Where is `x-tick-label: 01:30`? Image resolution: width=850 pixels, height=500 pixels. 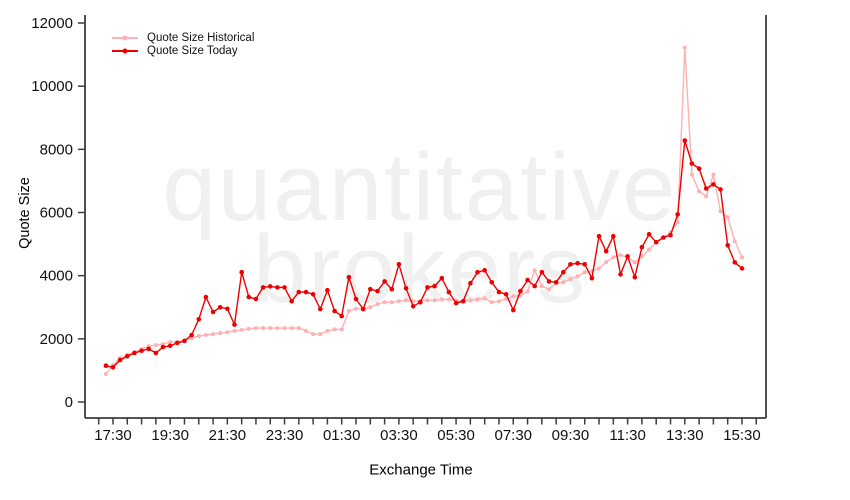
x-tick-label: 01:30 is located at coordinates (342, 435).